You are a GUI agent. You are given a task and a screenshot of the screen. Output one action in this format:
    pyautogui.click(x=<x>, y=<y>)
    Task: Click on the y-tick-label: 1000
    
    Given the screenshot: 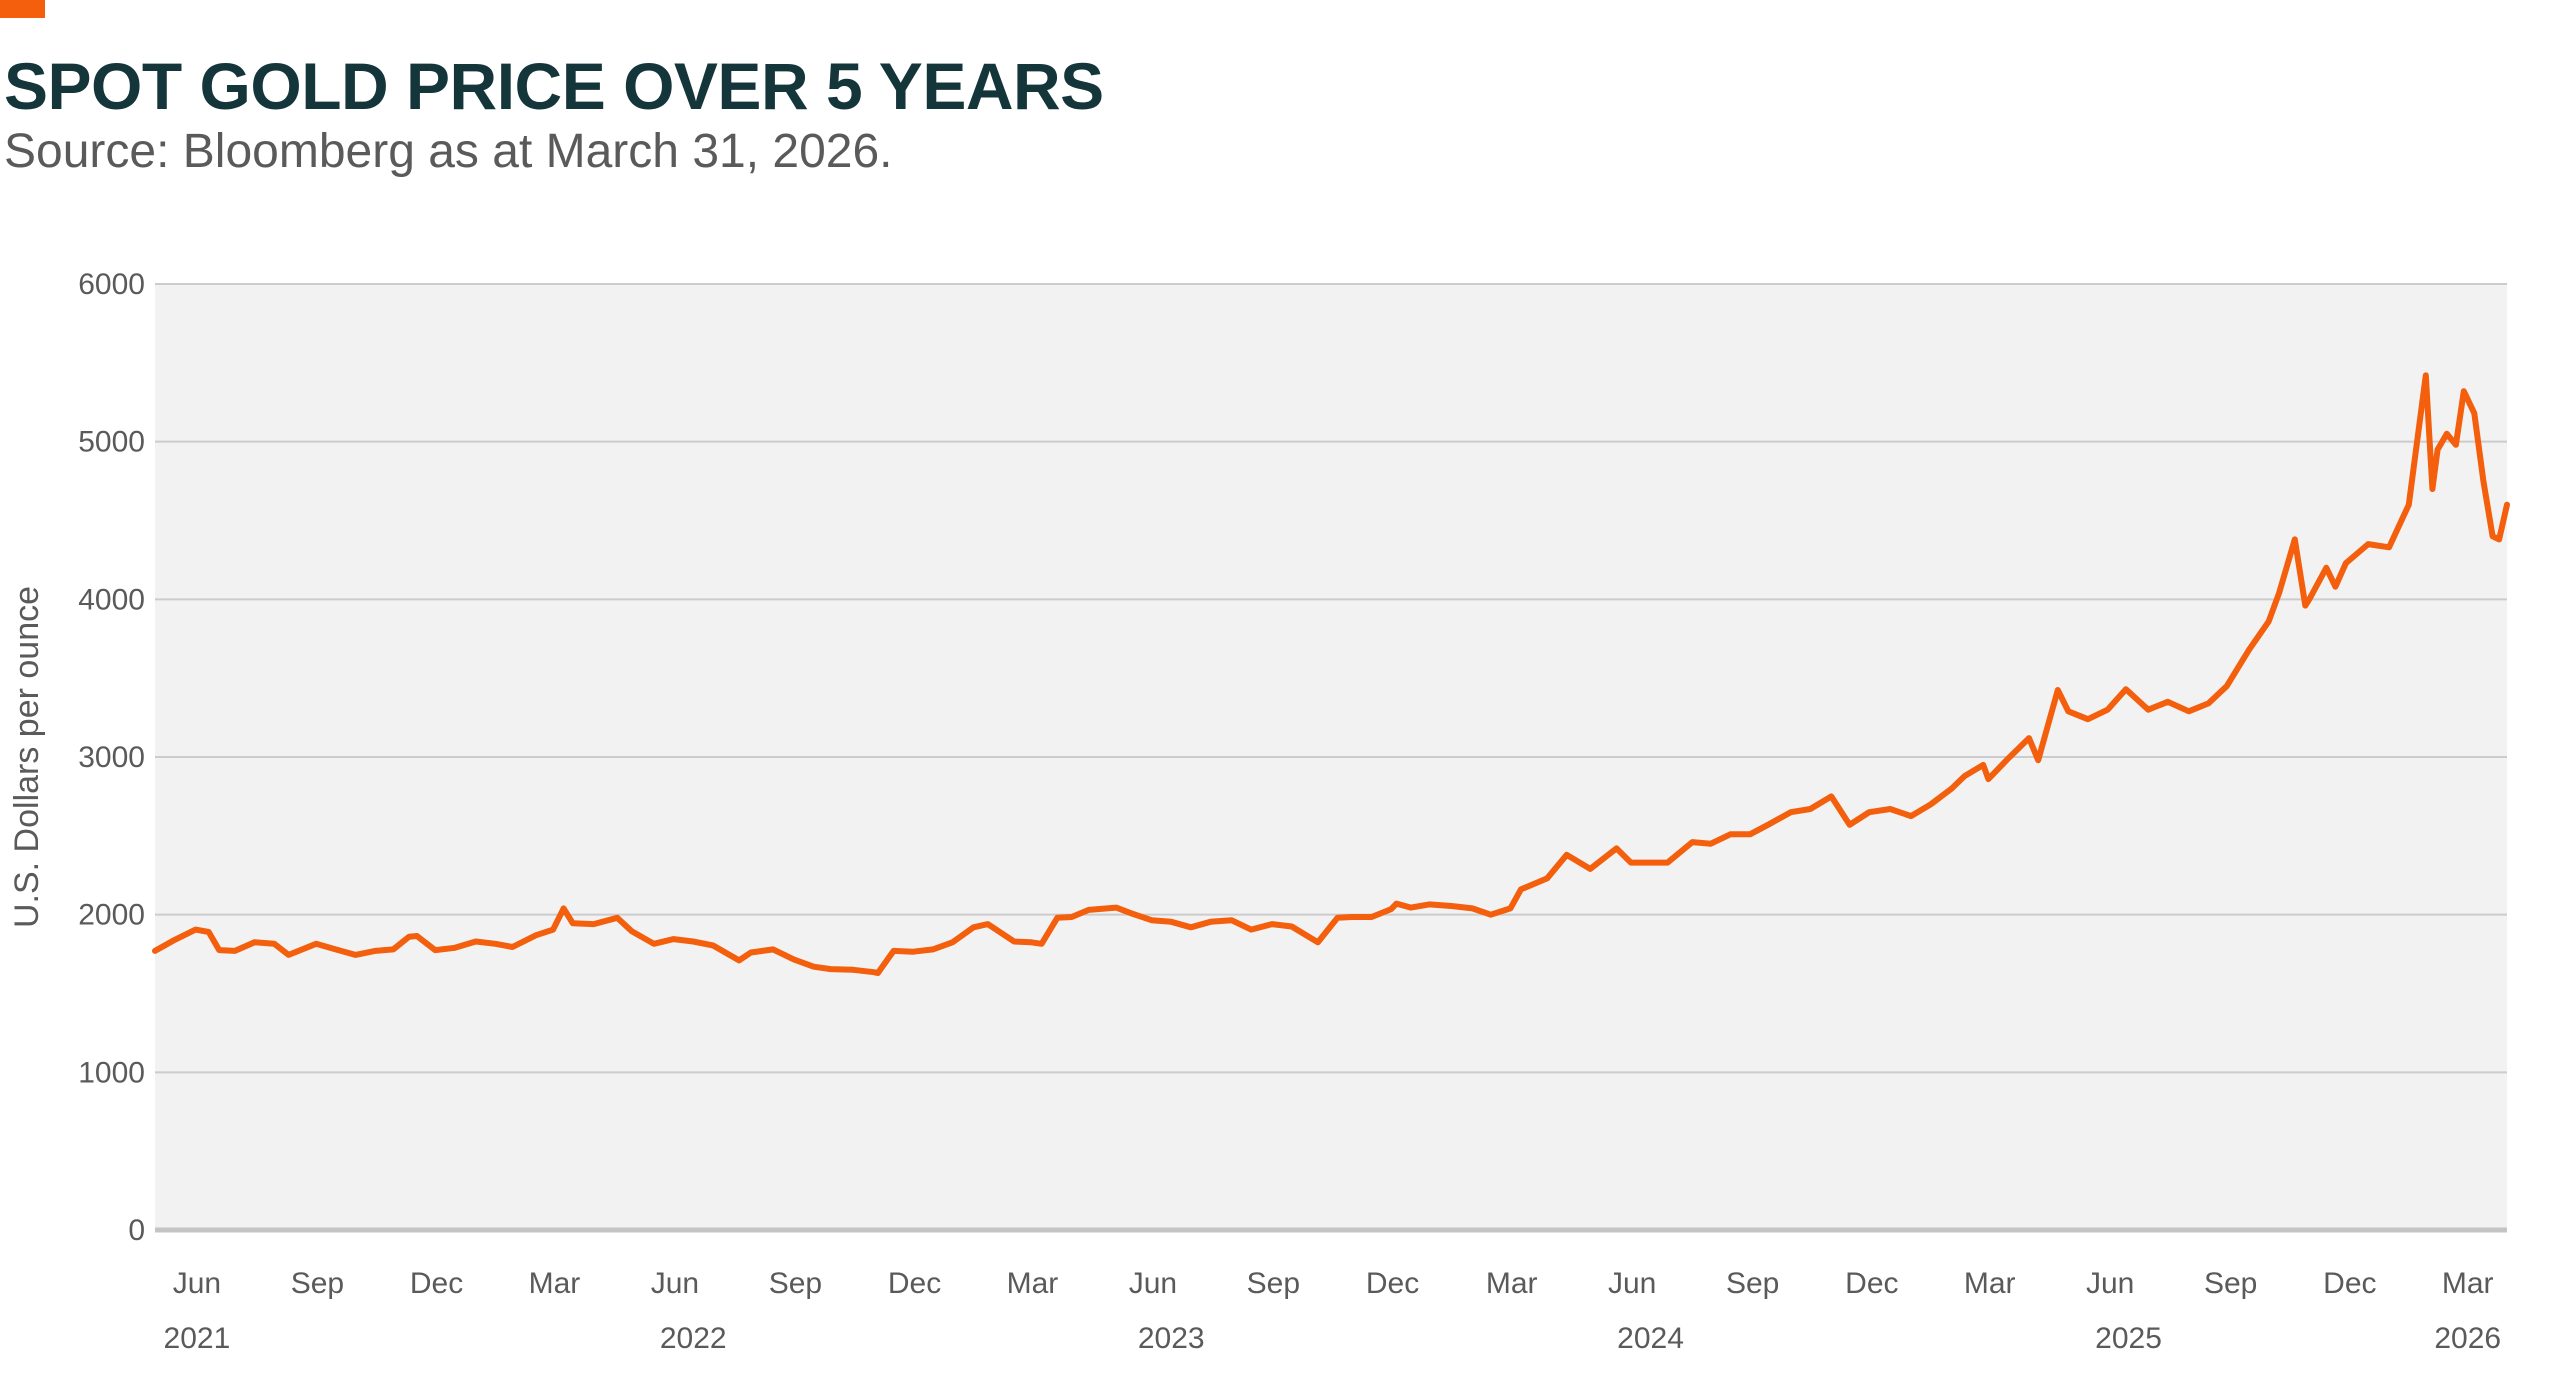 What is the action you would take?
    pyautogui.click(x=111, y=1072)
    